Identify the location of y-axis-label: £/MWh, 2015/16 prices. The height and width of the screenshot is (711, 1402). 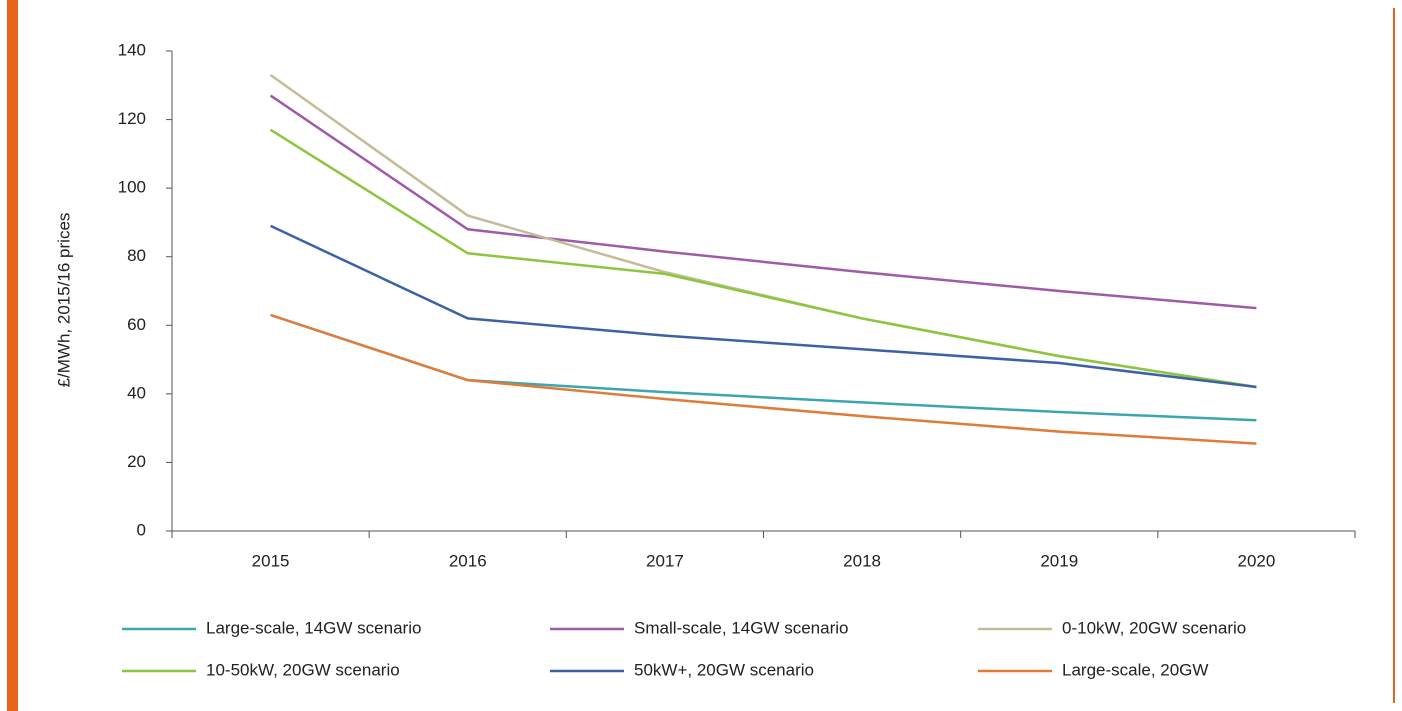
(63, 300).